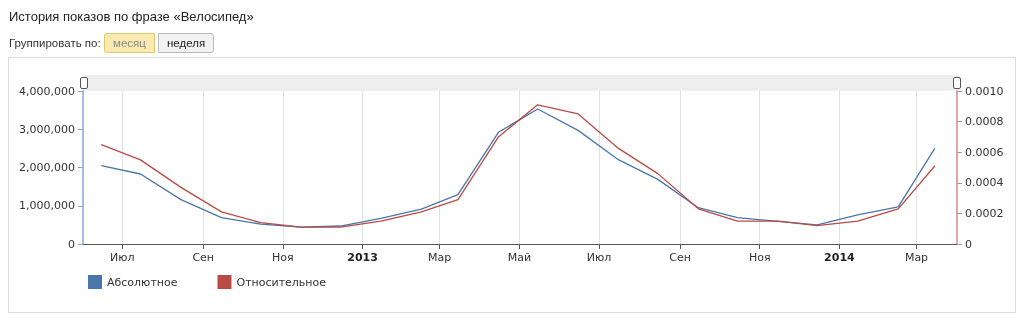 The width and height of the screenshot is (1024, 323). Describe the element at coordinates (984, 213) in the screenshot. I see `y2-tick-label: 0.0002` at that location.